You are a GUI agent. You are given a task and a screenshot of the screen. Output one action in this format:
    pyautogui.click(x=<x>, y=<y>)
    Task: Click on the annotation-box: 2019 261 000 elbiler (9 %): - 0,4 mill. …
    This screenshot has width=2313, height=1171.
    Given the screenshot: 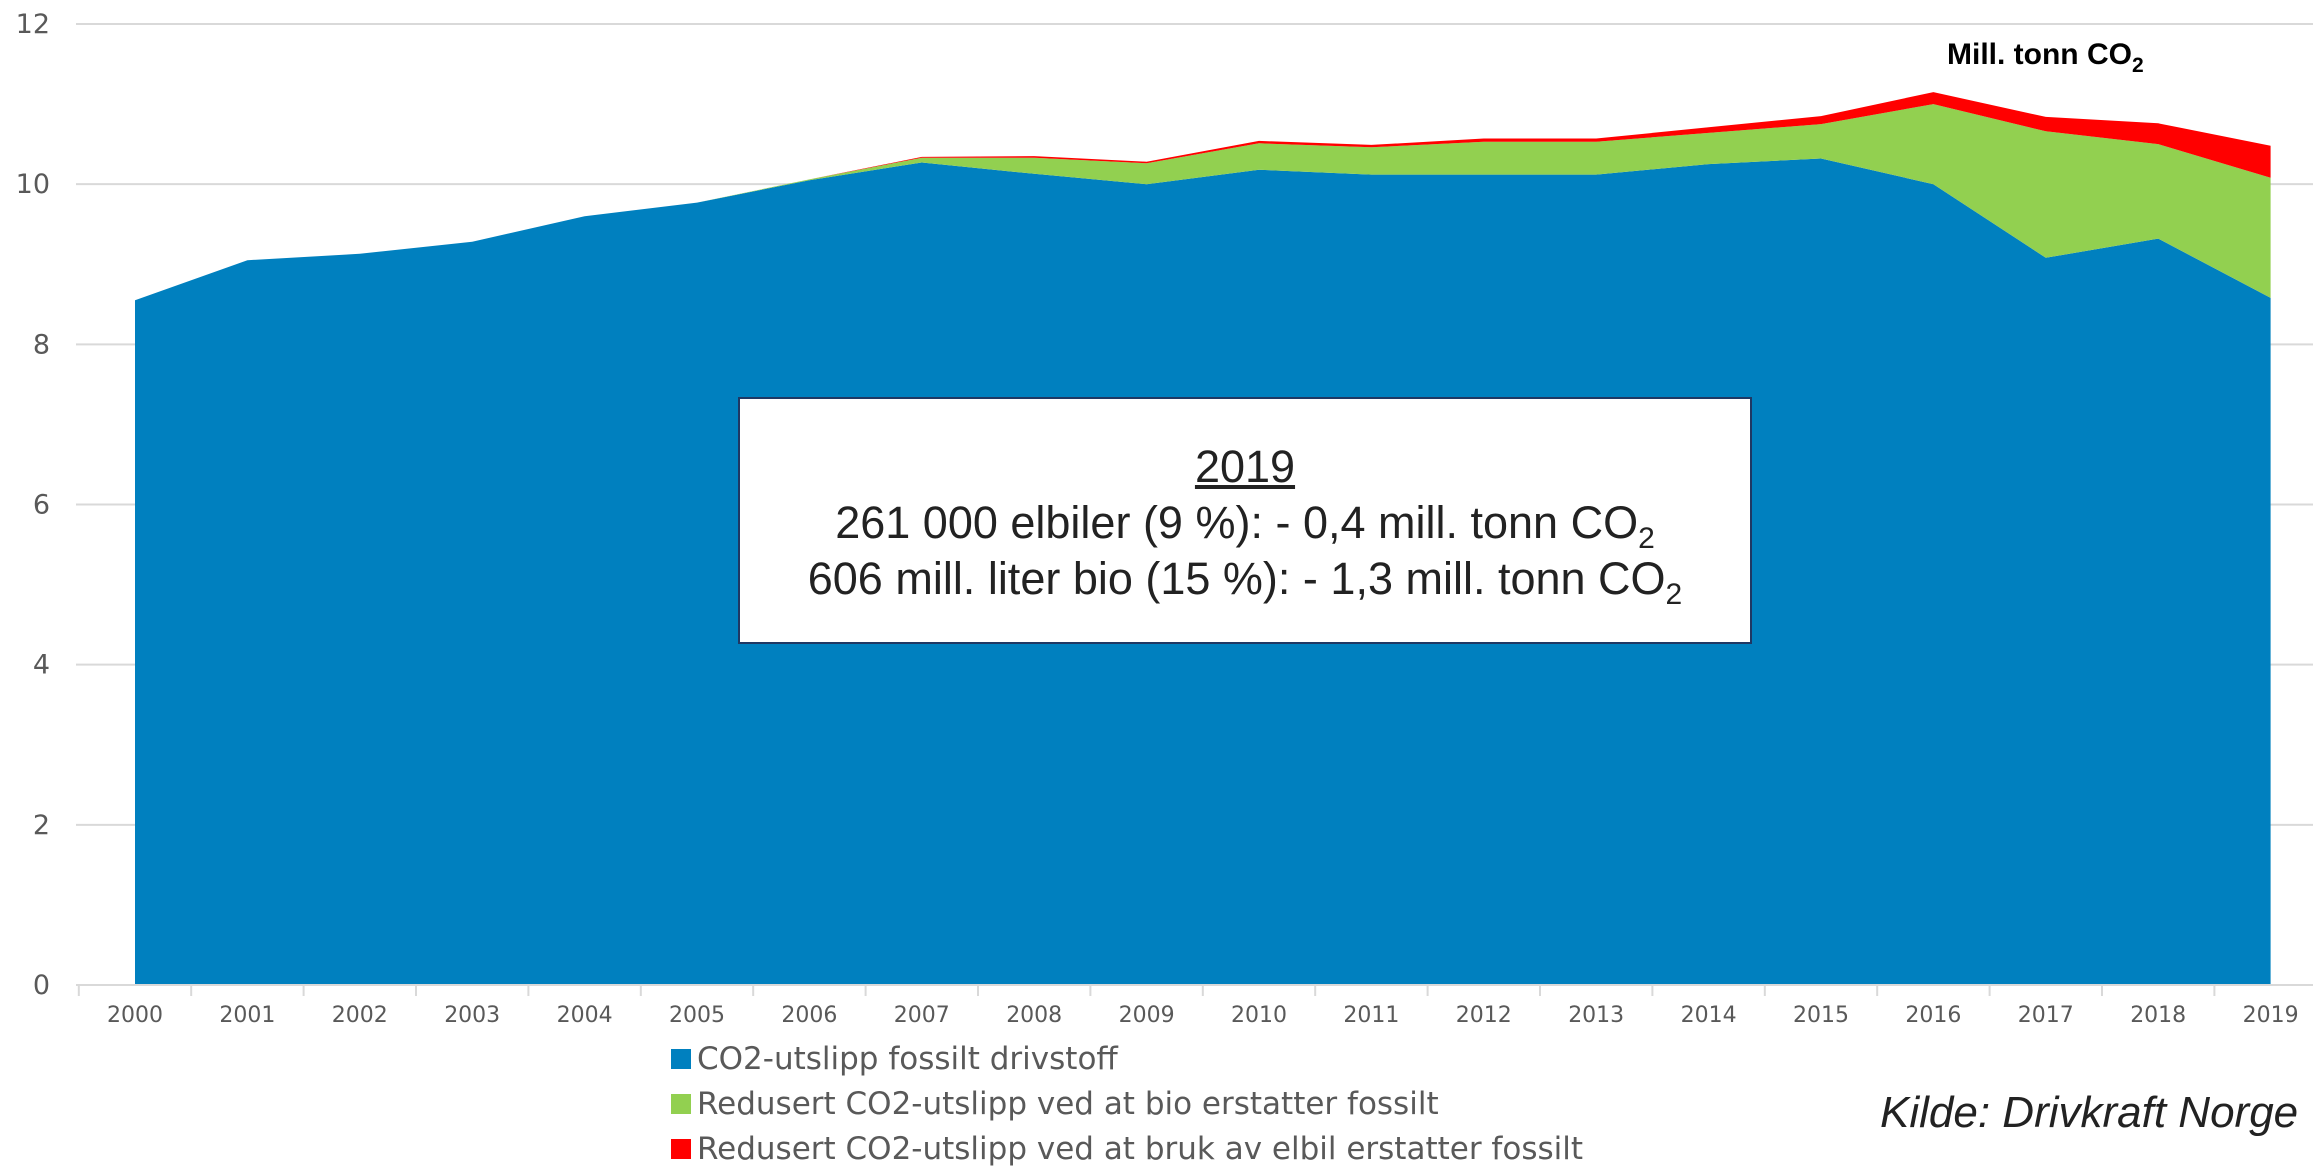 What is the action you would take?
    pyautogui.click(x=1245, y=520)
    